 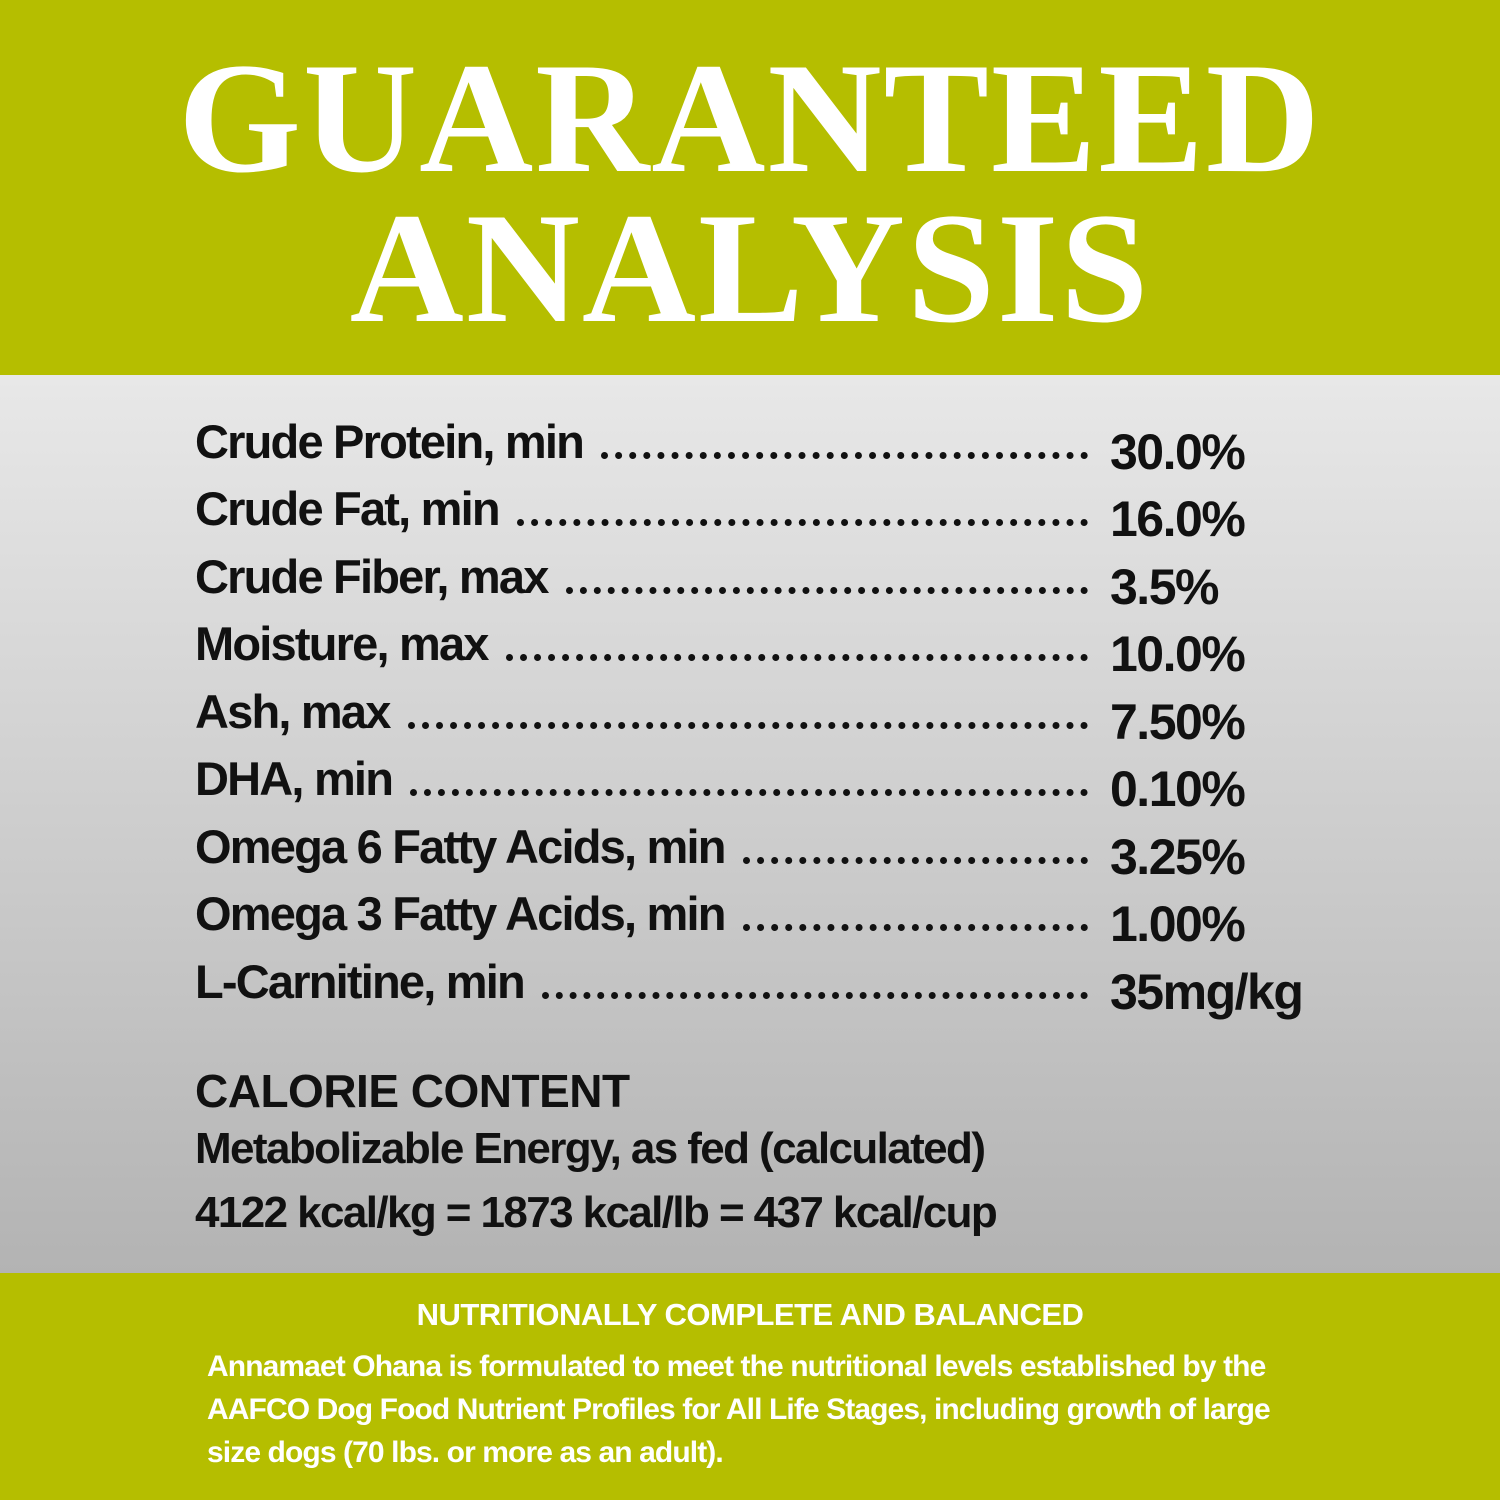 I want to click on nutrient-value: 16.0%, so click(x=1178, y=519).